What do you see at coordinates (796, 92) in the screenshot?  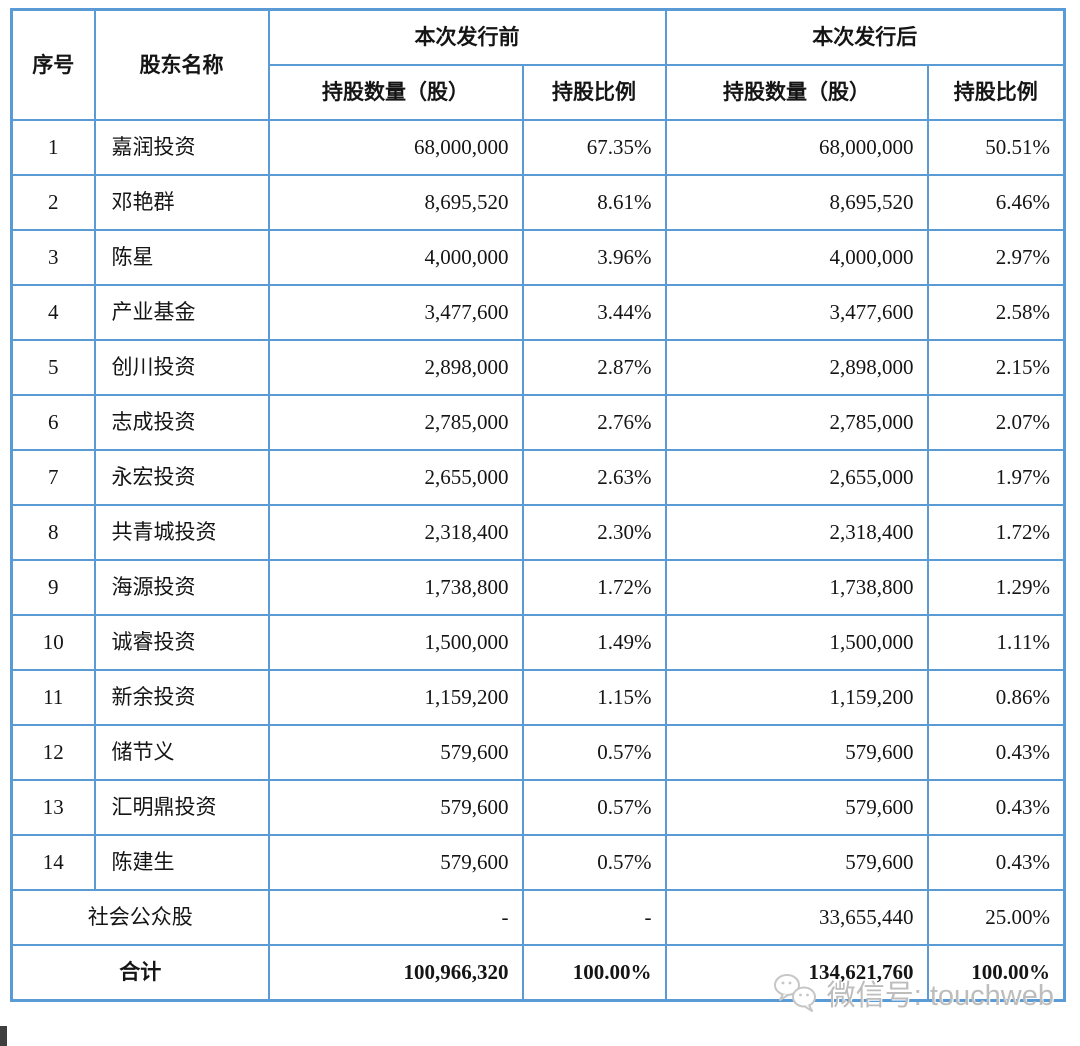 I see `header-post-shares: 持股数量（股）` at bounding box center [796, 92].